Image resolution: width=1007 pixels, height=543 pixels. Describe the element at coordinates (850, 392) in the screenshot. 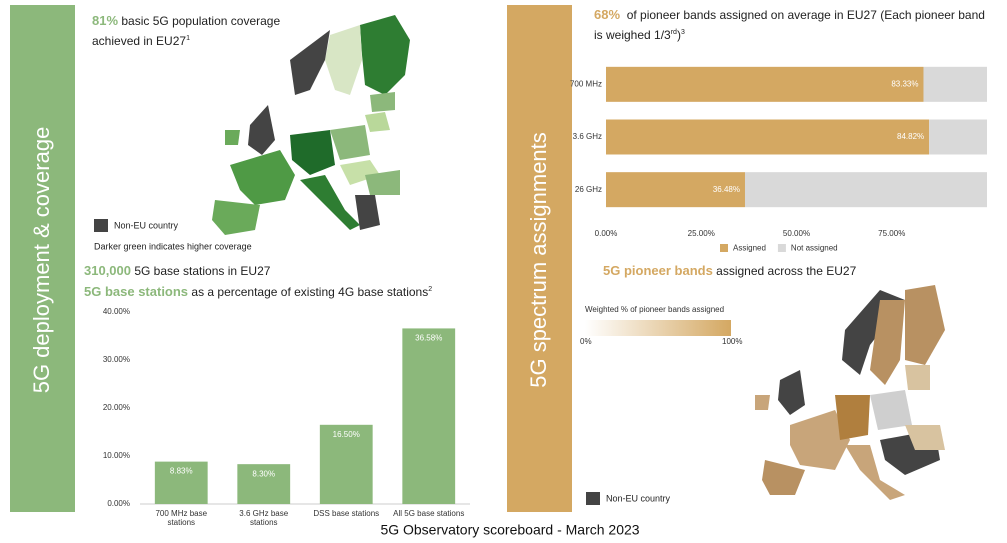

I see `bands-map` at that location.